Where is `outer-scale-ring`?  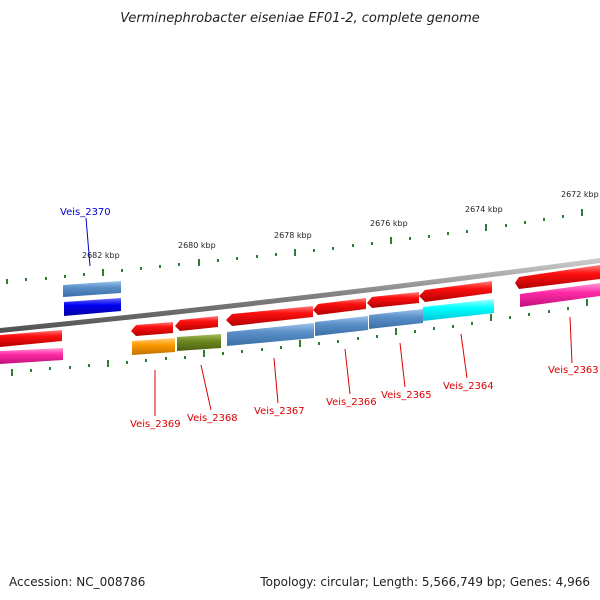 outer-scale-ring is located at coordinates (294, 246).